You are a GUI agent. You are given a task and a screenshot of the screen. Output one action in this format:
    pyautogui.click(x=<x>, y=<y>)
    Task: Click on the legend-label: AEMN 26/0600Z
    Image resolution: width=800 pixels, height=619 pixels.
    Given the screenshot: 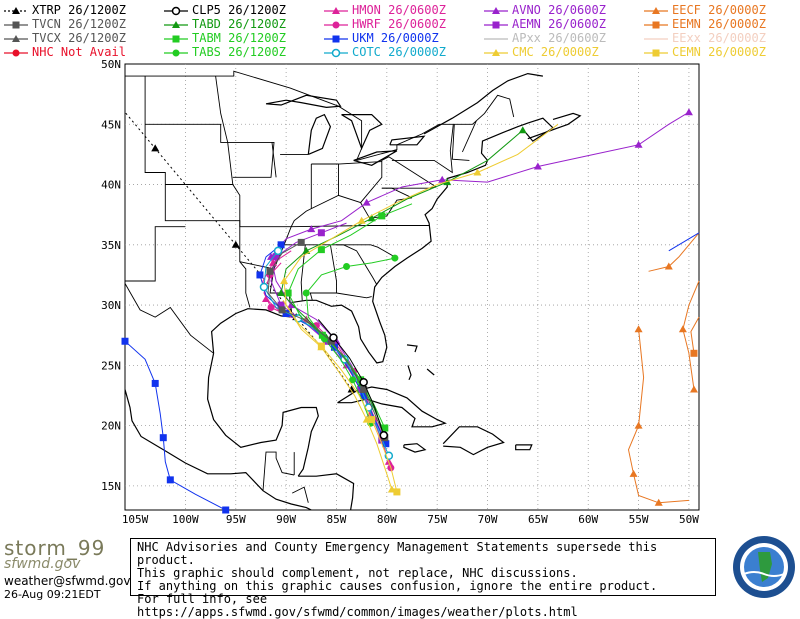 What is the action you would take?
    pyautogui.click(x=559, y=24)
    